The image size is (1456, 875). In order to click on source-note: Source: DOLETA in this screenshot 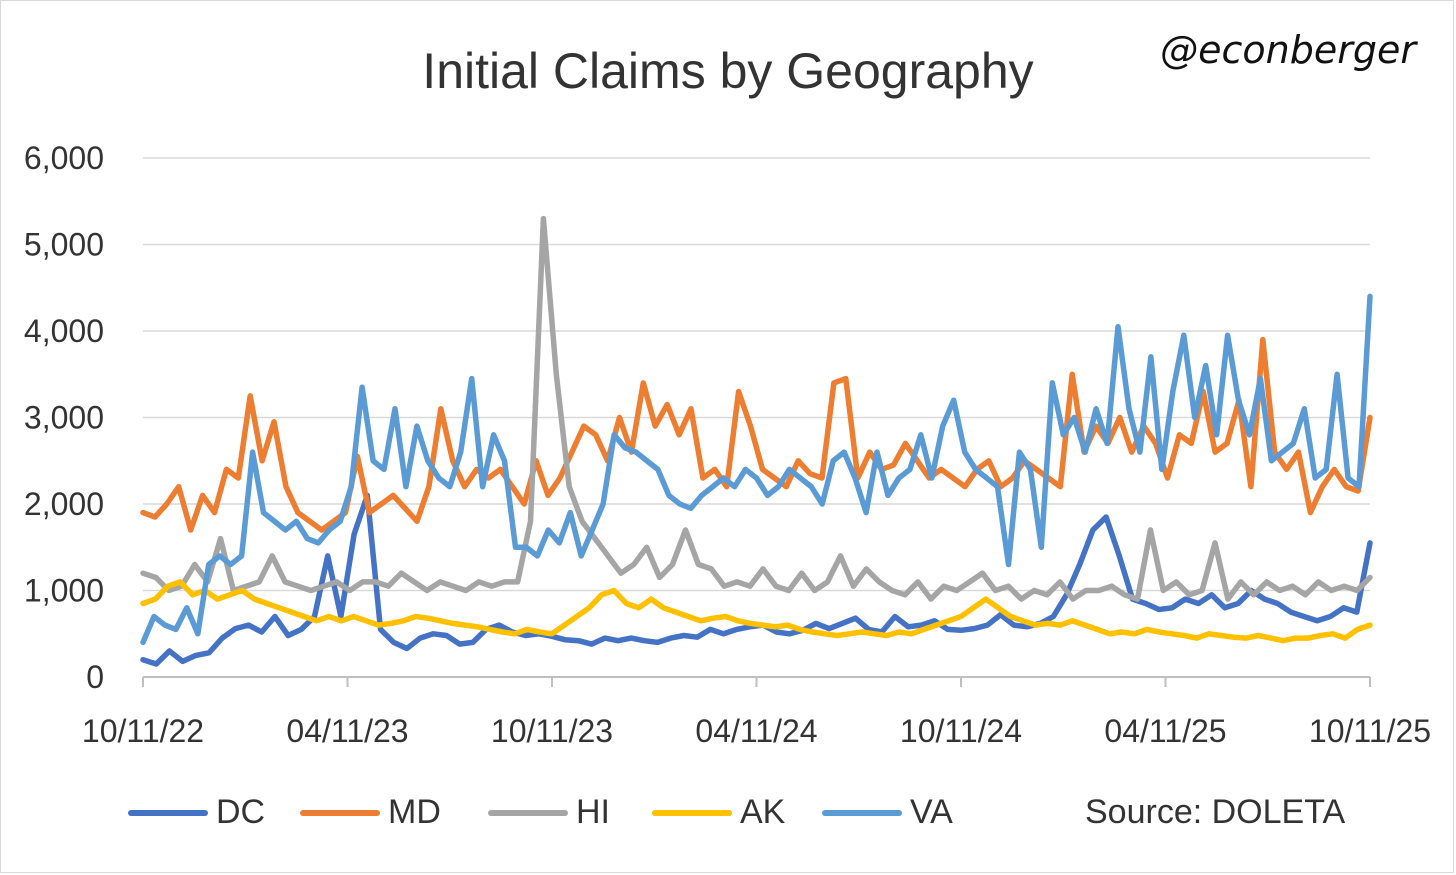, I will do `click(1215, 812)`.